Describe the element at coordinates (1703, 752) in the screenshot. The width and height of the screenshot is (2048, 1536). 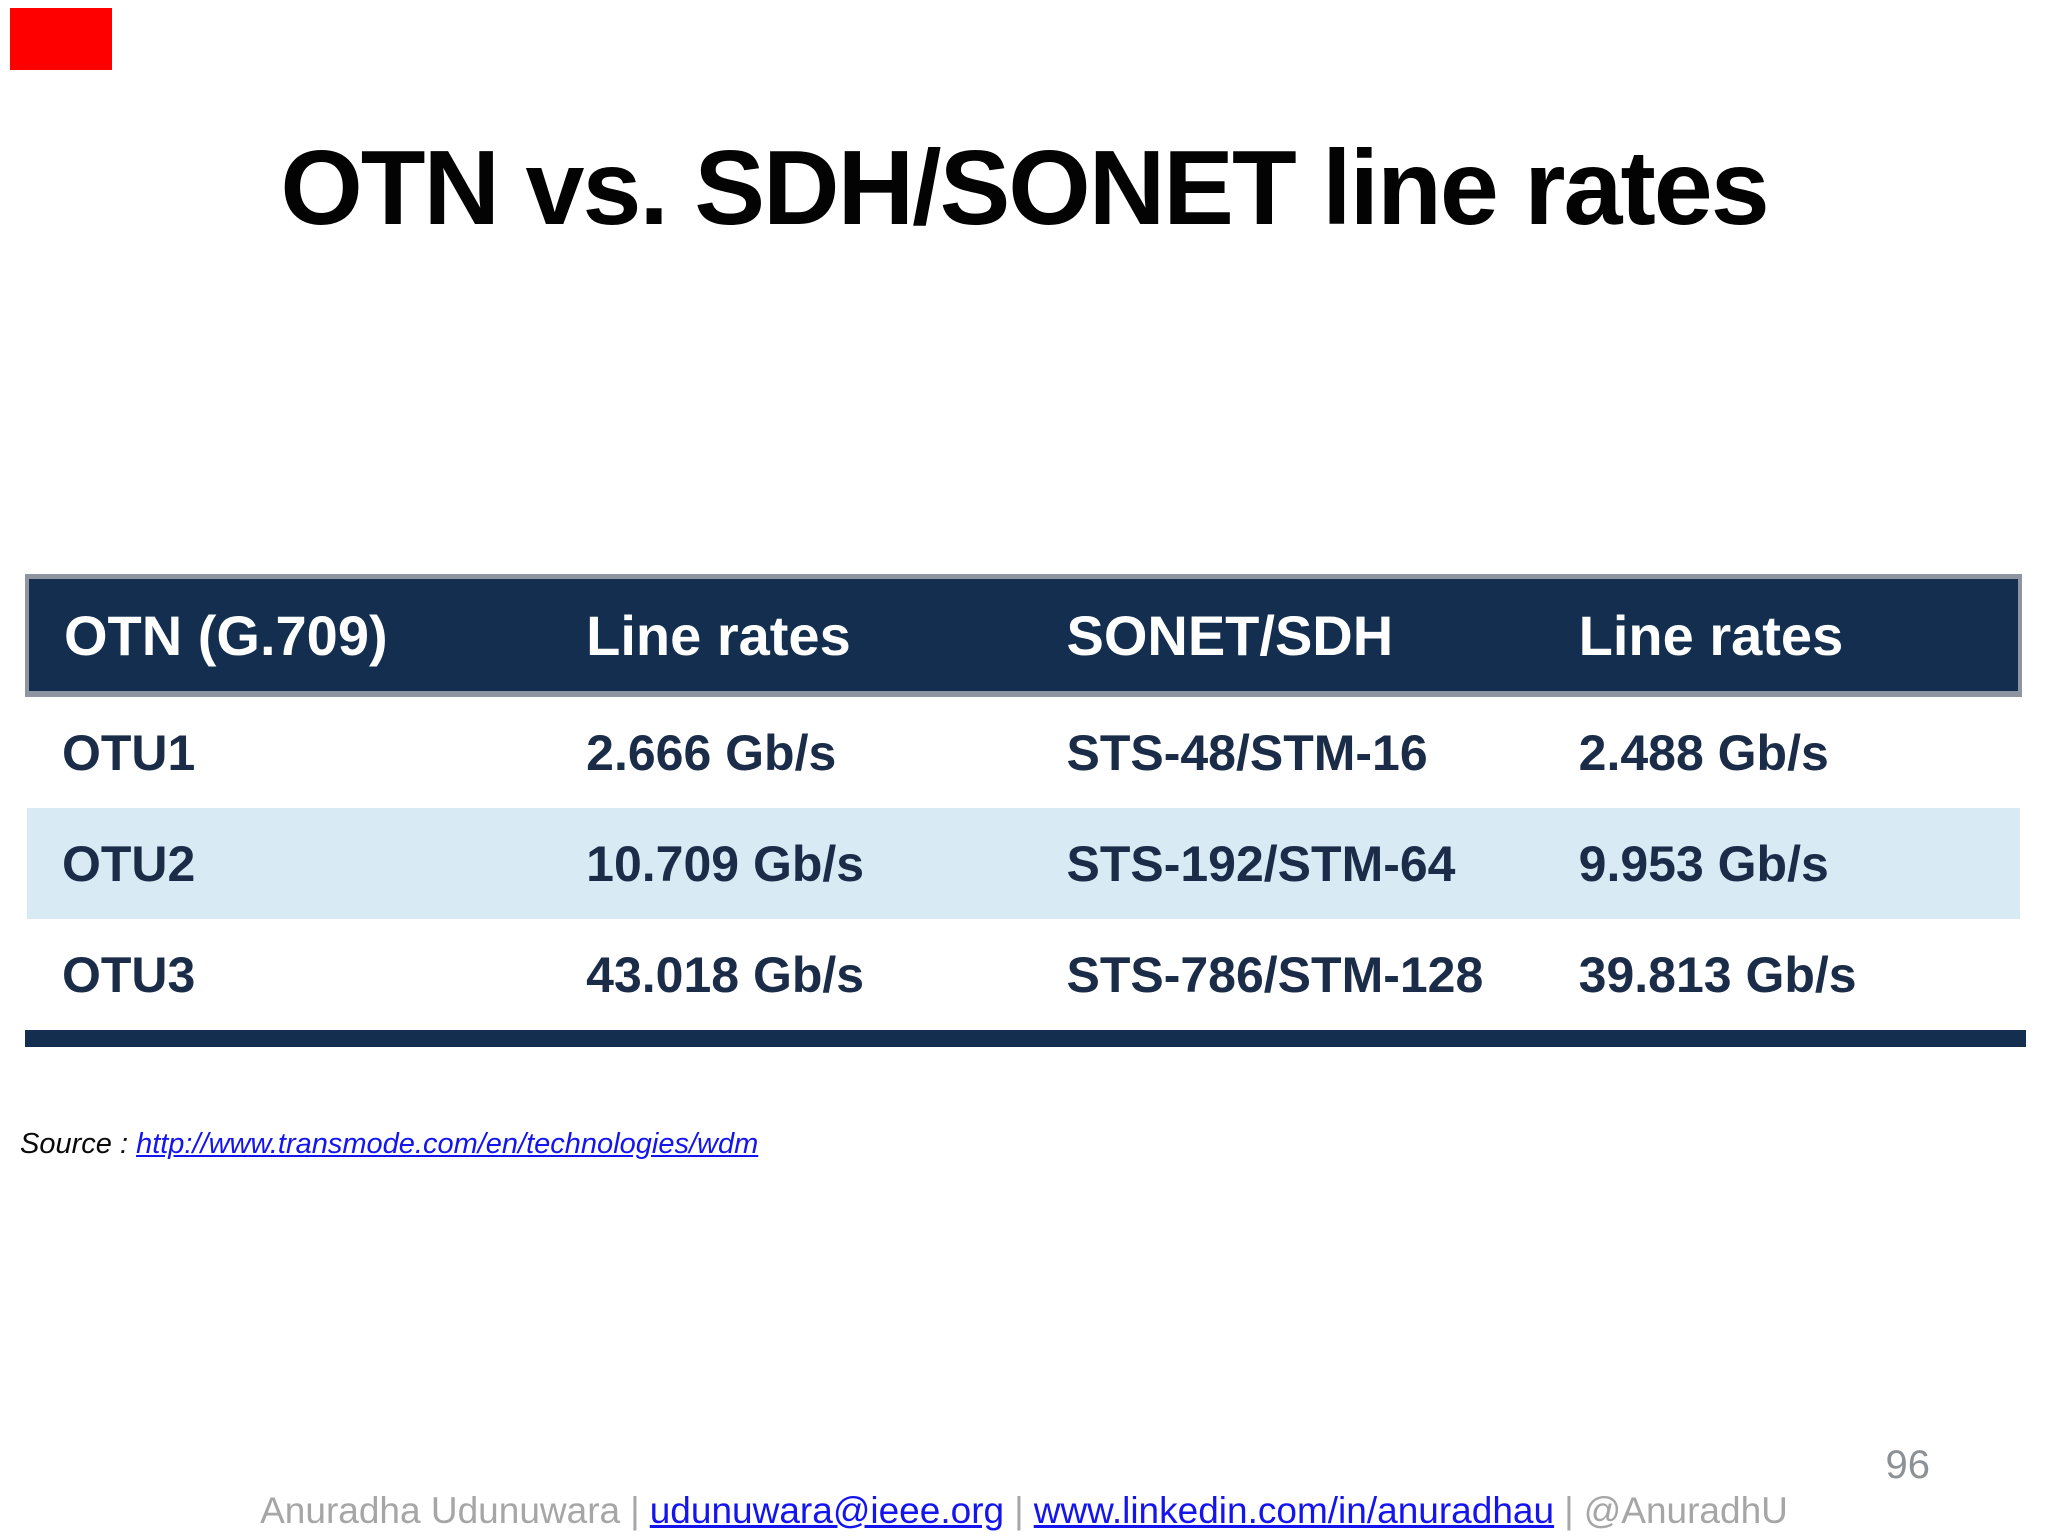
I see `cell-otu1-sonet-rate: 2.488 Gb/s` at that location.